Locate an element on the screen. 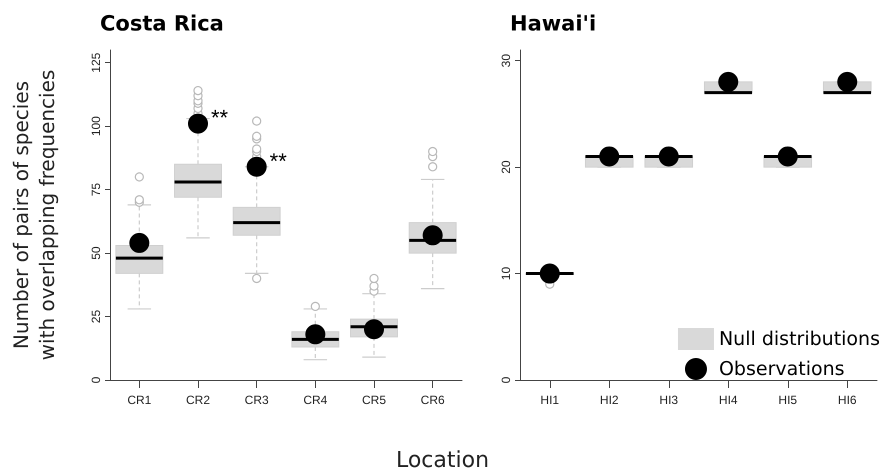 This screenshot has width=885, height=475. x-tick-label: CR2 is located at coordinates (198, 400).